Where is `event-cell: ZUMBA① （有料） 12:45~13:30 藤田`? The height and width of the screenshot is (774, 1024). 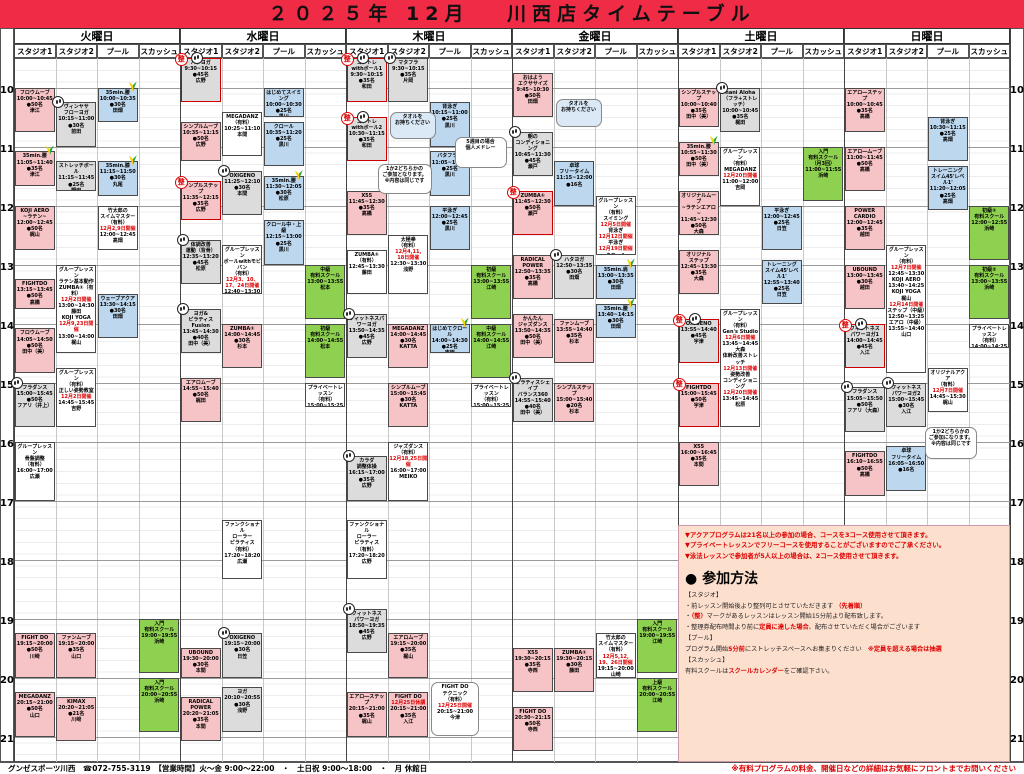
event-cell: ZUMBA① （有料） 12:45~13:30 藤田 is located at coordinates (366, 271).